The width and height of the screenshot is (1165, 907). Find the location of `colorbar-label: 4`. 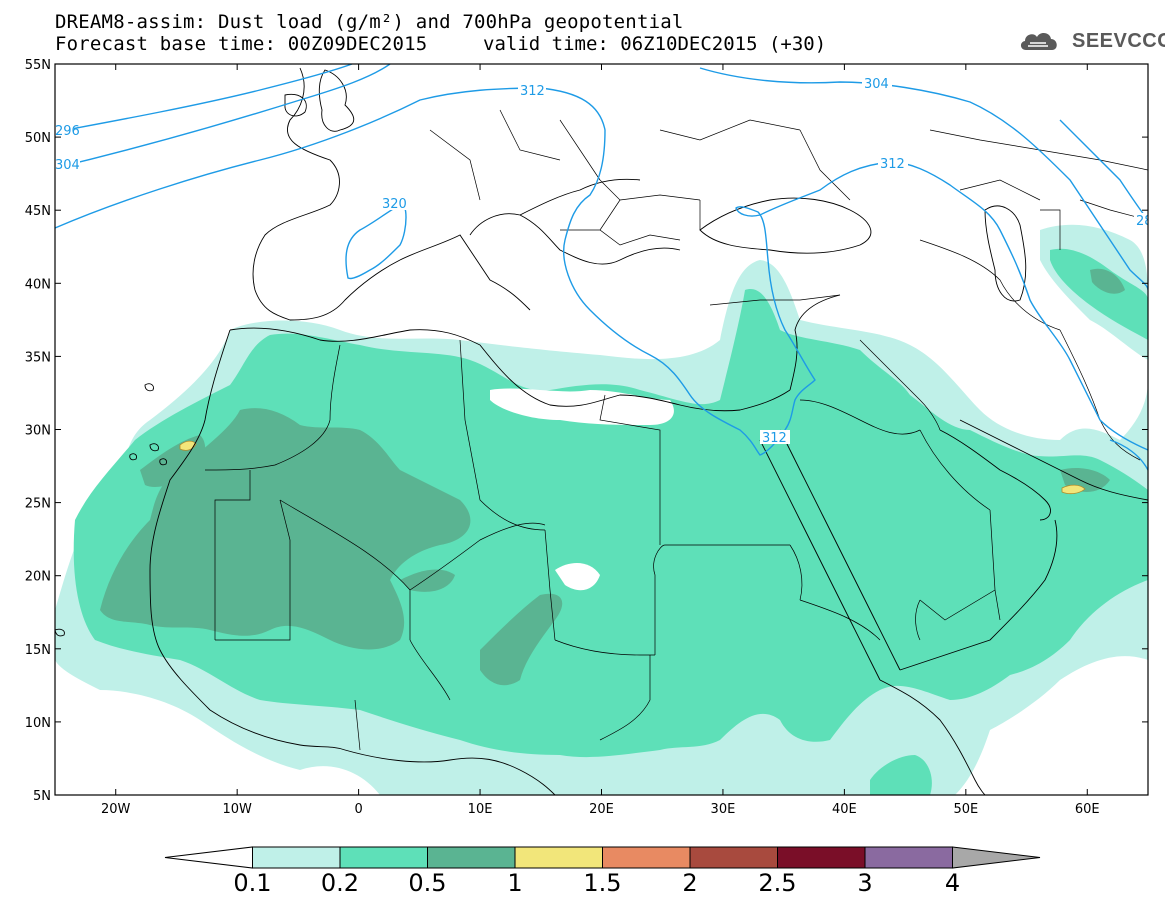

colorbar-label: 4 is located at coordinates (952, 883).